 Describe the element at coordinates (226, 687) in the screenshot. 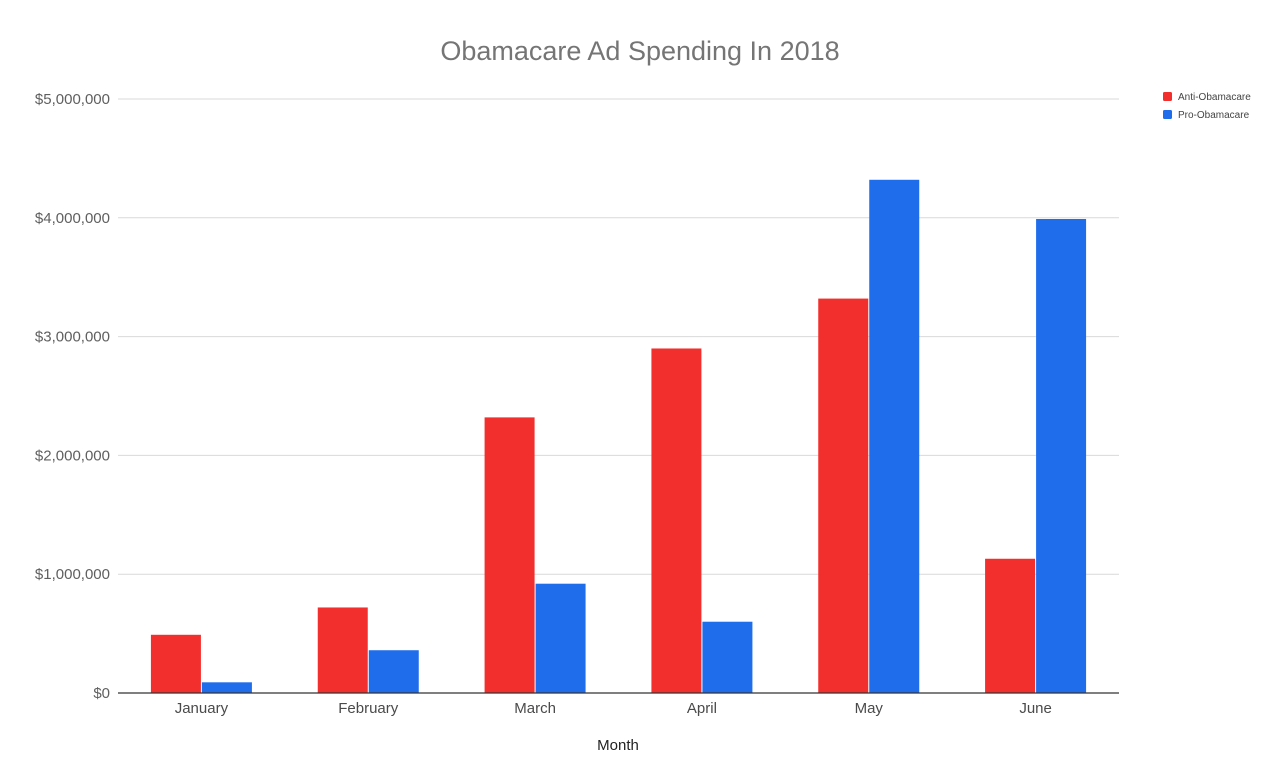

I see `bar-pro-obamacare-january` at that location.